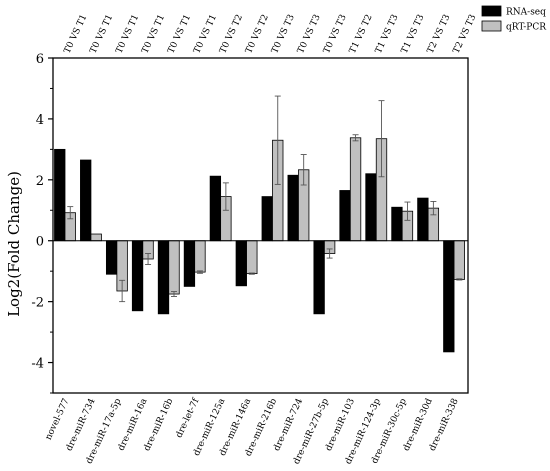 The width and height of the screenshot is (550, 471). Describe the element at coordinates (40, 242) in the screenshot. I see `y-tick-label: 0` at that location.